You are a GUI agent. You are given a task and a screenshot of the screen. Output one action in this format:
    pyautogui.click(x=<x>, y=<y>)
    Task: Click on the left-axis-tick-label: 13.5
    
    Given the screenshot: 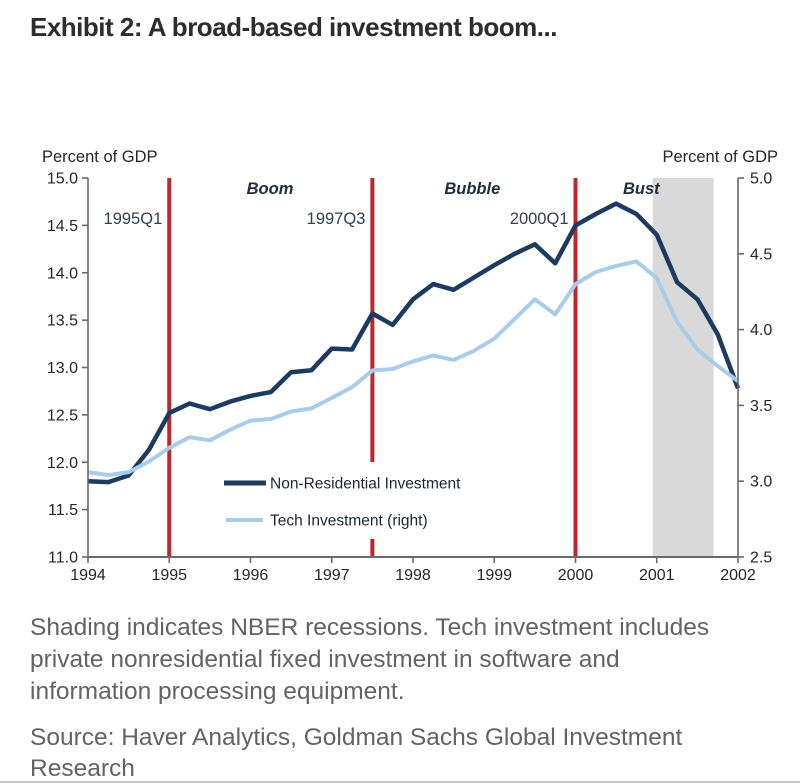 What is the action you would take?
    pyautogui.click(x=62, y=321)
    